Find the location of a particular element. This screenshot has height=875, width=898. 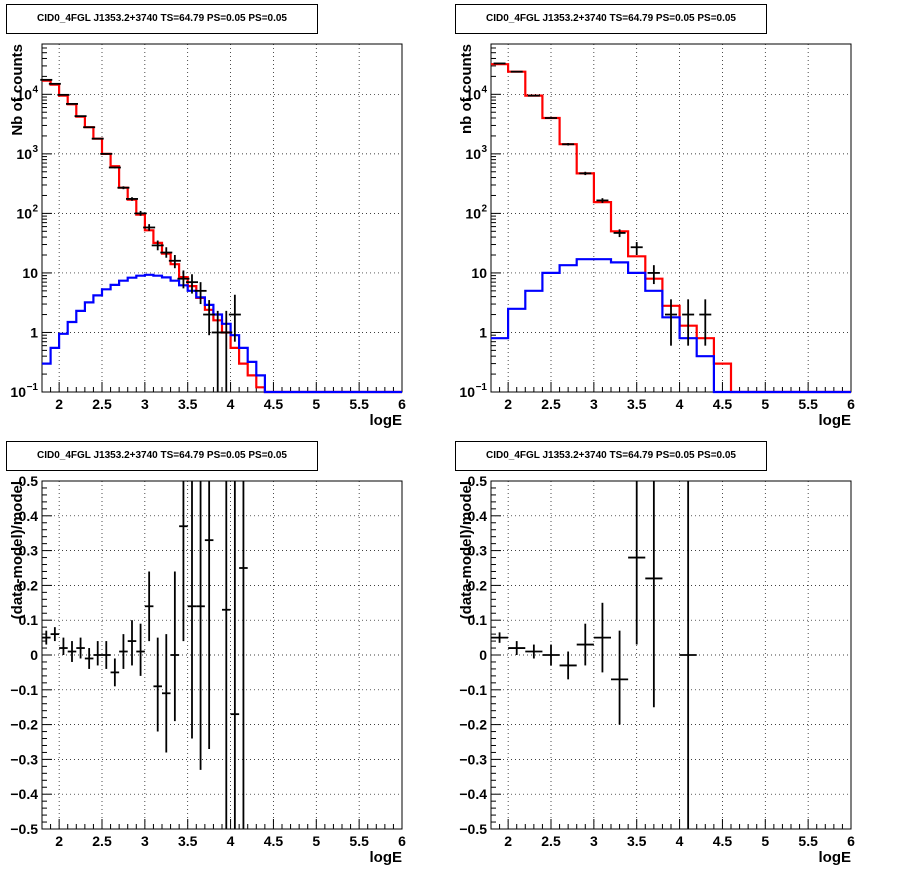

y-tick-label: 0.5 is located at coordinates (478, 481).